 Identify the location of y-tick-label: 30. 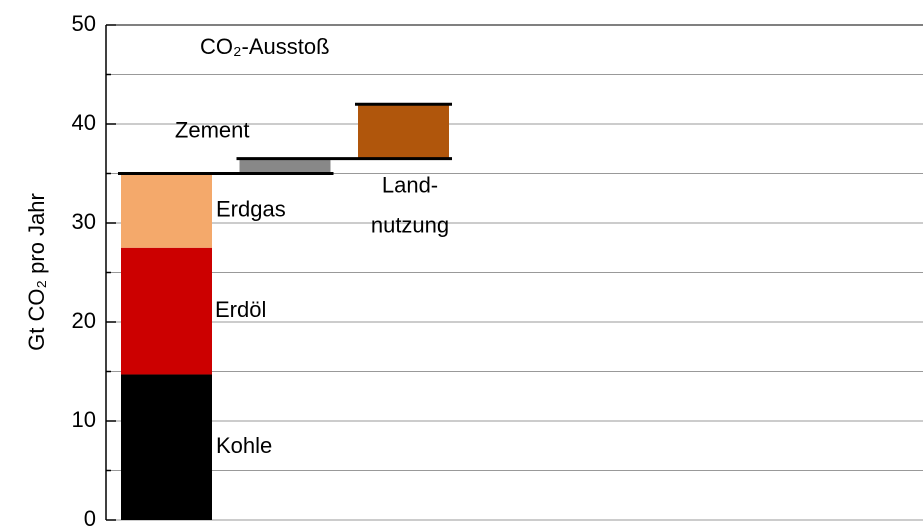
(84, 221).